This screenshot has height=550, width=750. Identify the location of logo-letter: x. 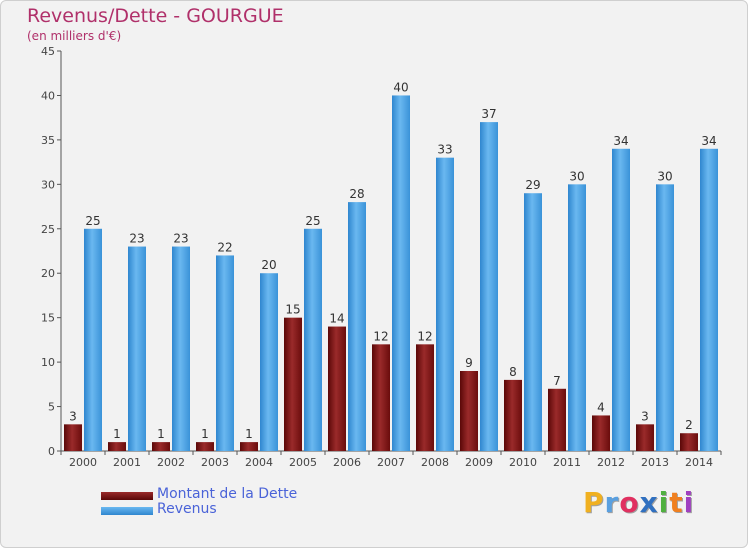
(649, 502).